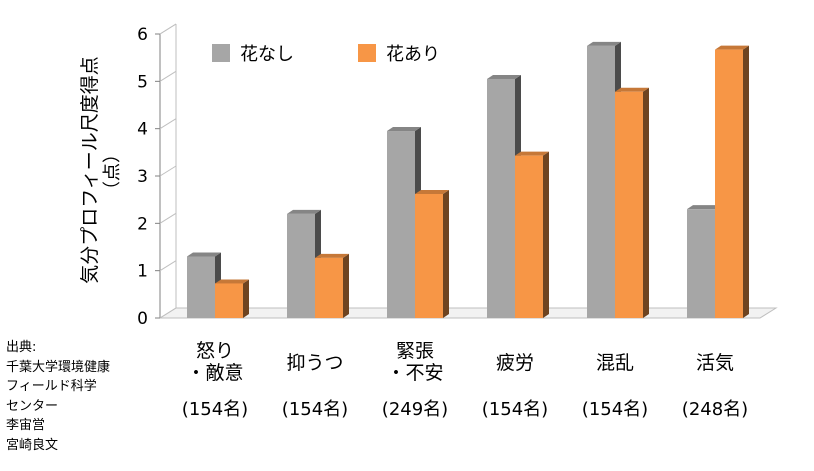  Describe the element at coordinates (26, 425) in the screenshot. I see `source-line: 李宙営` at that location.